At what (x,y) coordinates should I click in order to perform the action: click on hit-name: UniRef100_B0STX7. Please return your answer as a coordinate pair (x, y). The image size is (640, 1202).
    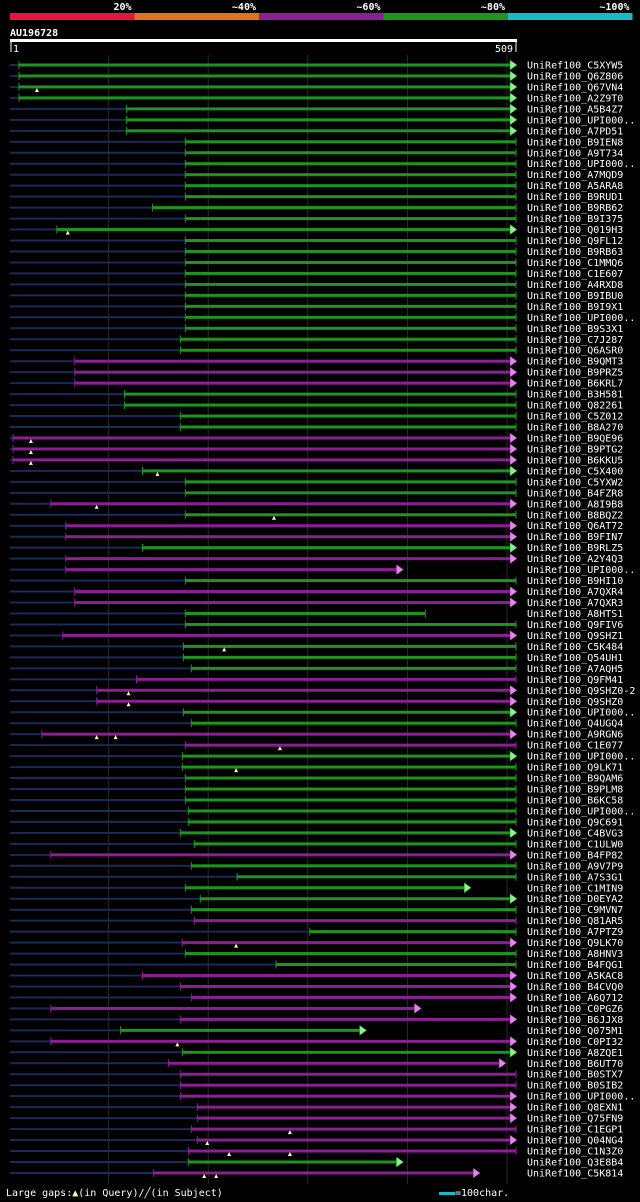
    Looking at the image, I should click on (575, 1075).